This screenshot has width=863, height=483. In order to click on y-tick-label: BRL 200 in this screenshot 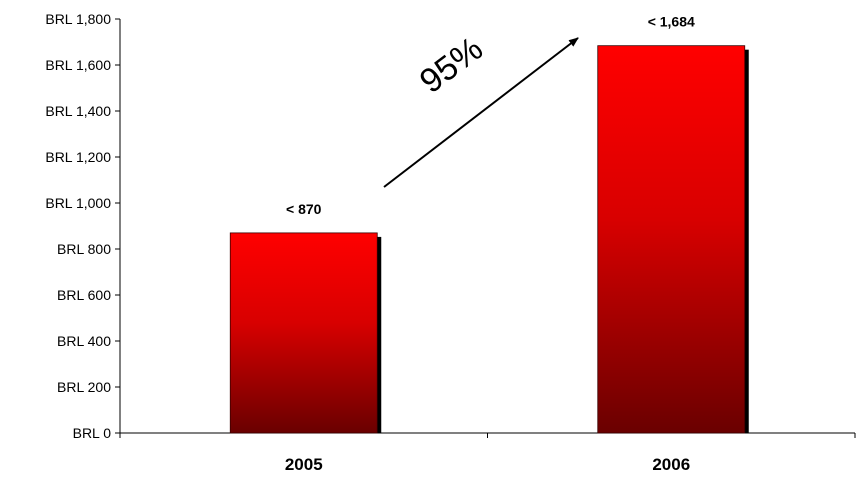, I will do `click(84, 387)`.